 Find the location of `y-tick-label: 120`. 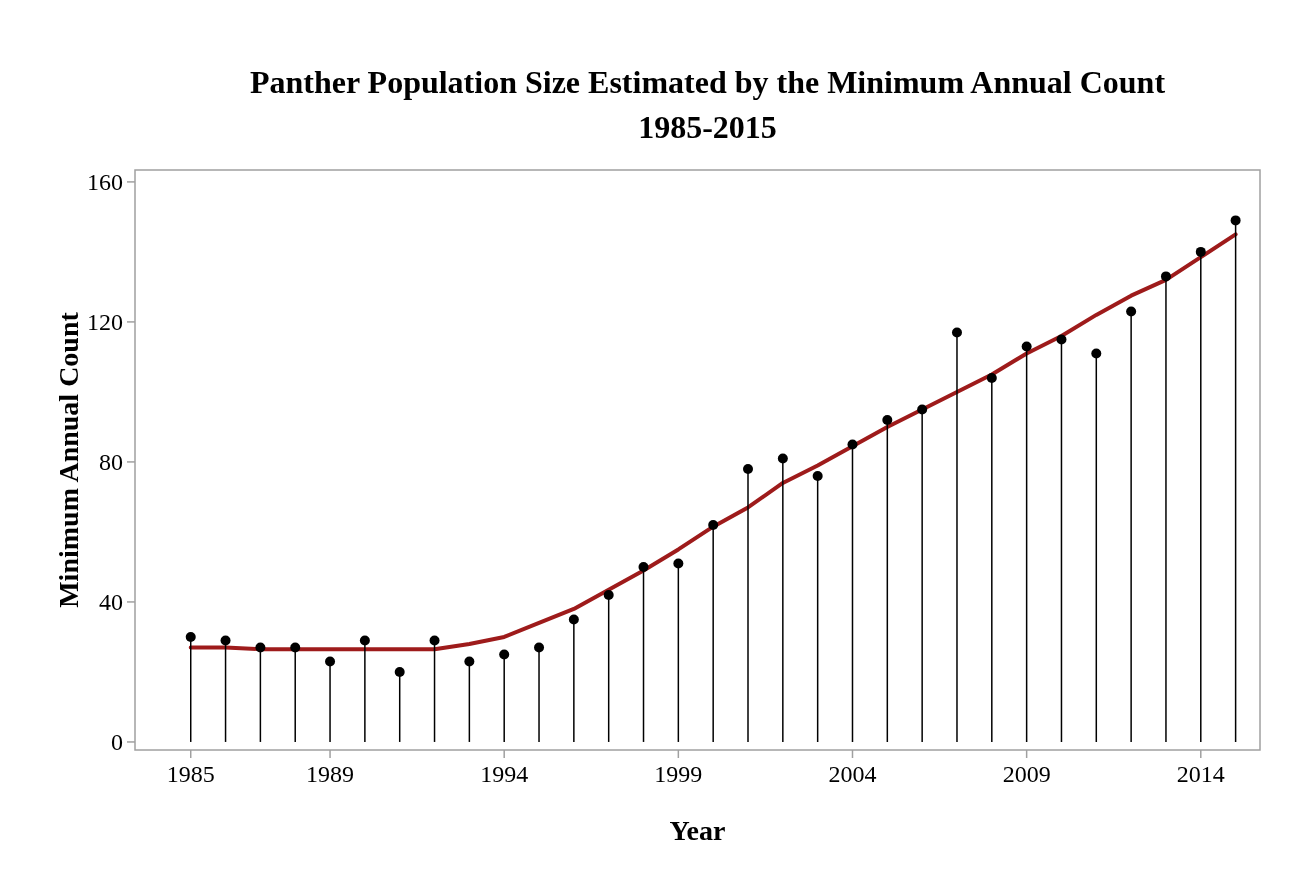

y-tick-label: 120 is located at coordinates (105, 322).